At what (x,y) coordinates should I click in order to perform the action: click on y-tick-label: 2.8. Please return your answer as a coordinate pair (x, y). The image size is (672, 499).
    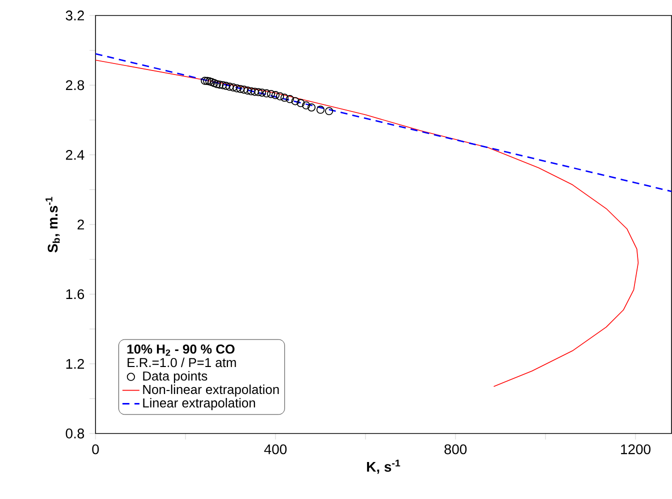
    Looking at the image, I should click on (75, 85).